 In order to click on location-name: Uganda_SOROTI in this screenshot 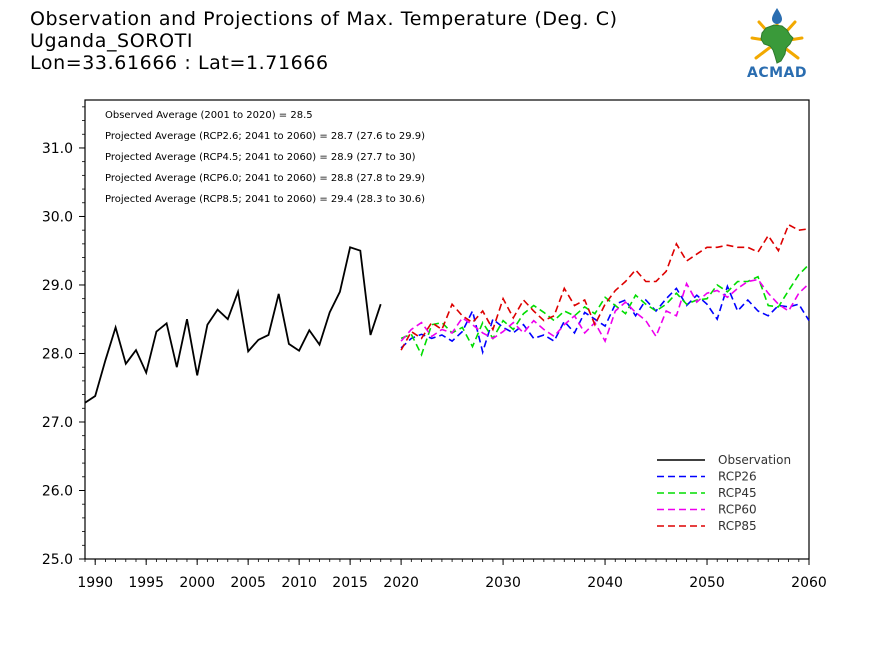, I will do `click(112, 41)`.